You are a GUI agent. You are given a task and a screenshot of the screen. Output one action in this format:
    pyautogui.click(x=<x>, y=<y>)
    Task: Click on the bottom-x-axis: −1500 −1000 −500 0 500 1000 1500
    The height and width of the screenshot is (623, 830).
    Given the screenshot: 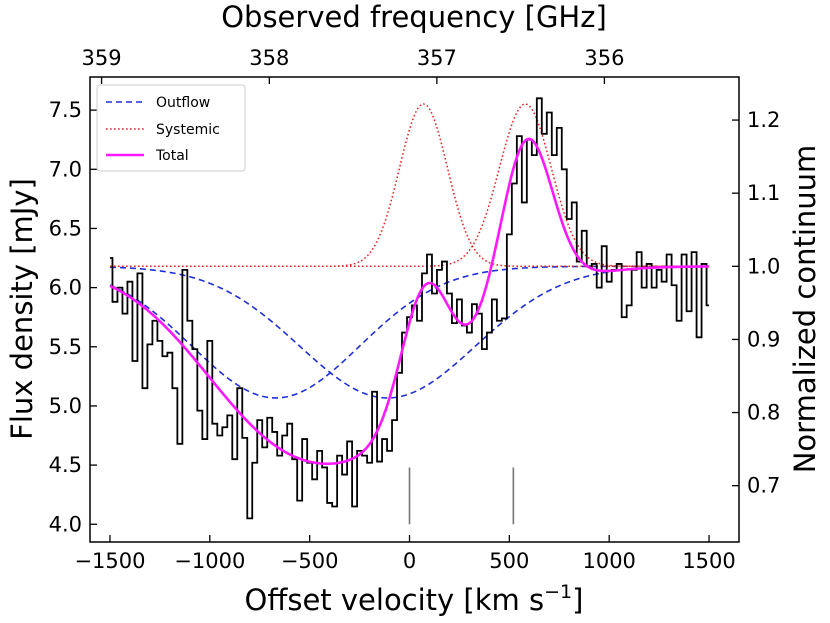 What is the action you would take?
    pyautogui.click(x=405, y=554)
    